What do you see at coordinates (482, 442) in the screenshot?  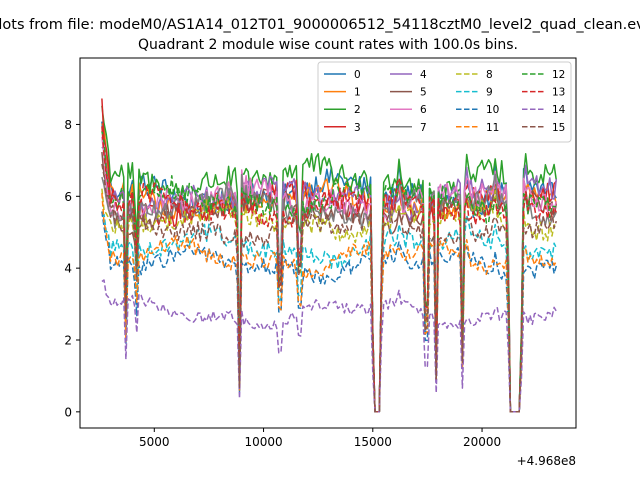 I see `x-tick-label: 20000` at bounding box center [482, 442].